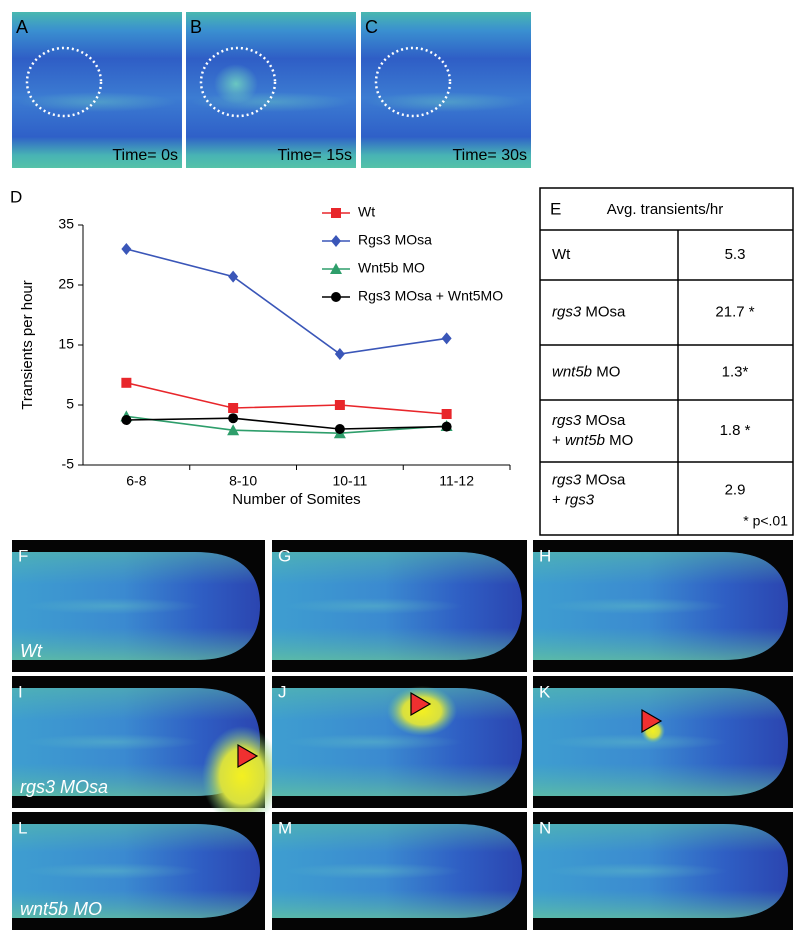 The width and height of the screenshot is (795, 935). What do you see at coordinates (366, 212) in the screenshot?
I see `legend-label: Wt` at bounding box center [366, 212].